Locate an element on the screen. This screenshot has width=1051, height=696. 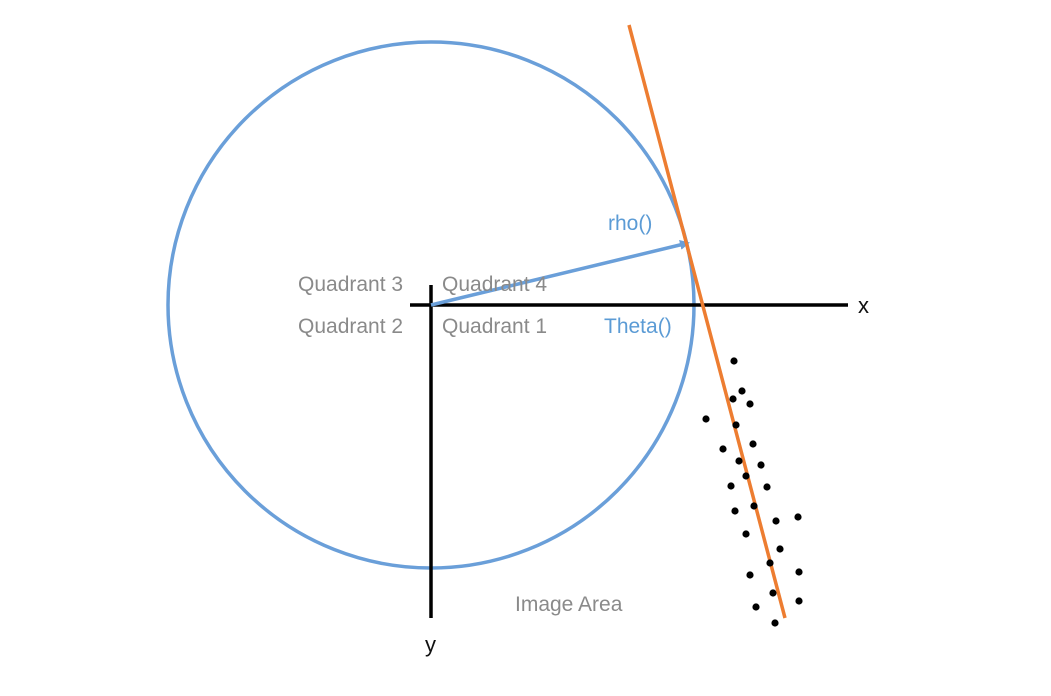
quadrant-4-label: Quadrant 4 is located at coordinates (494, 284).